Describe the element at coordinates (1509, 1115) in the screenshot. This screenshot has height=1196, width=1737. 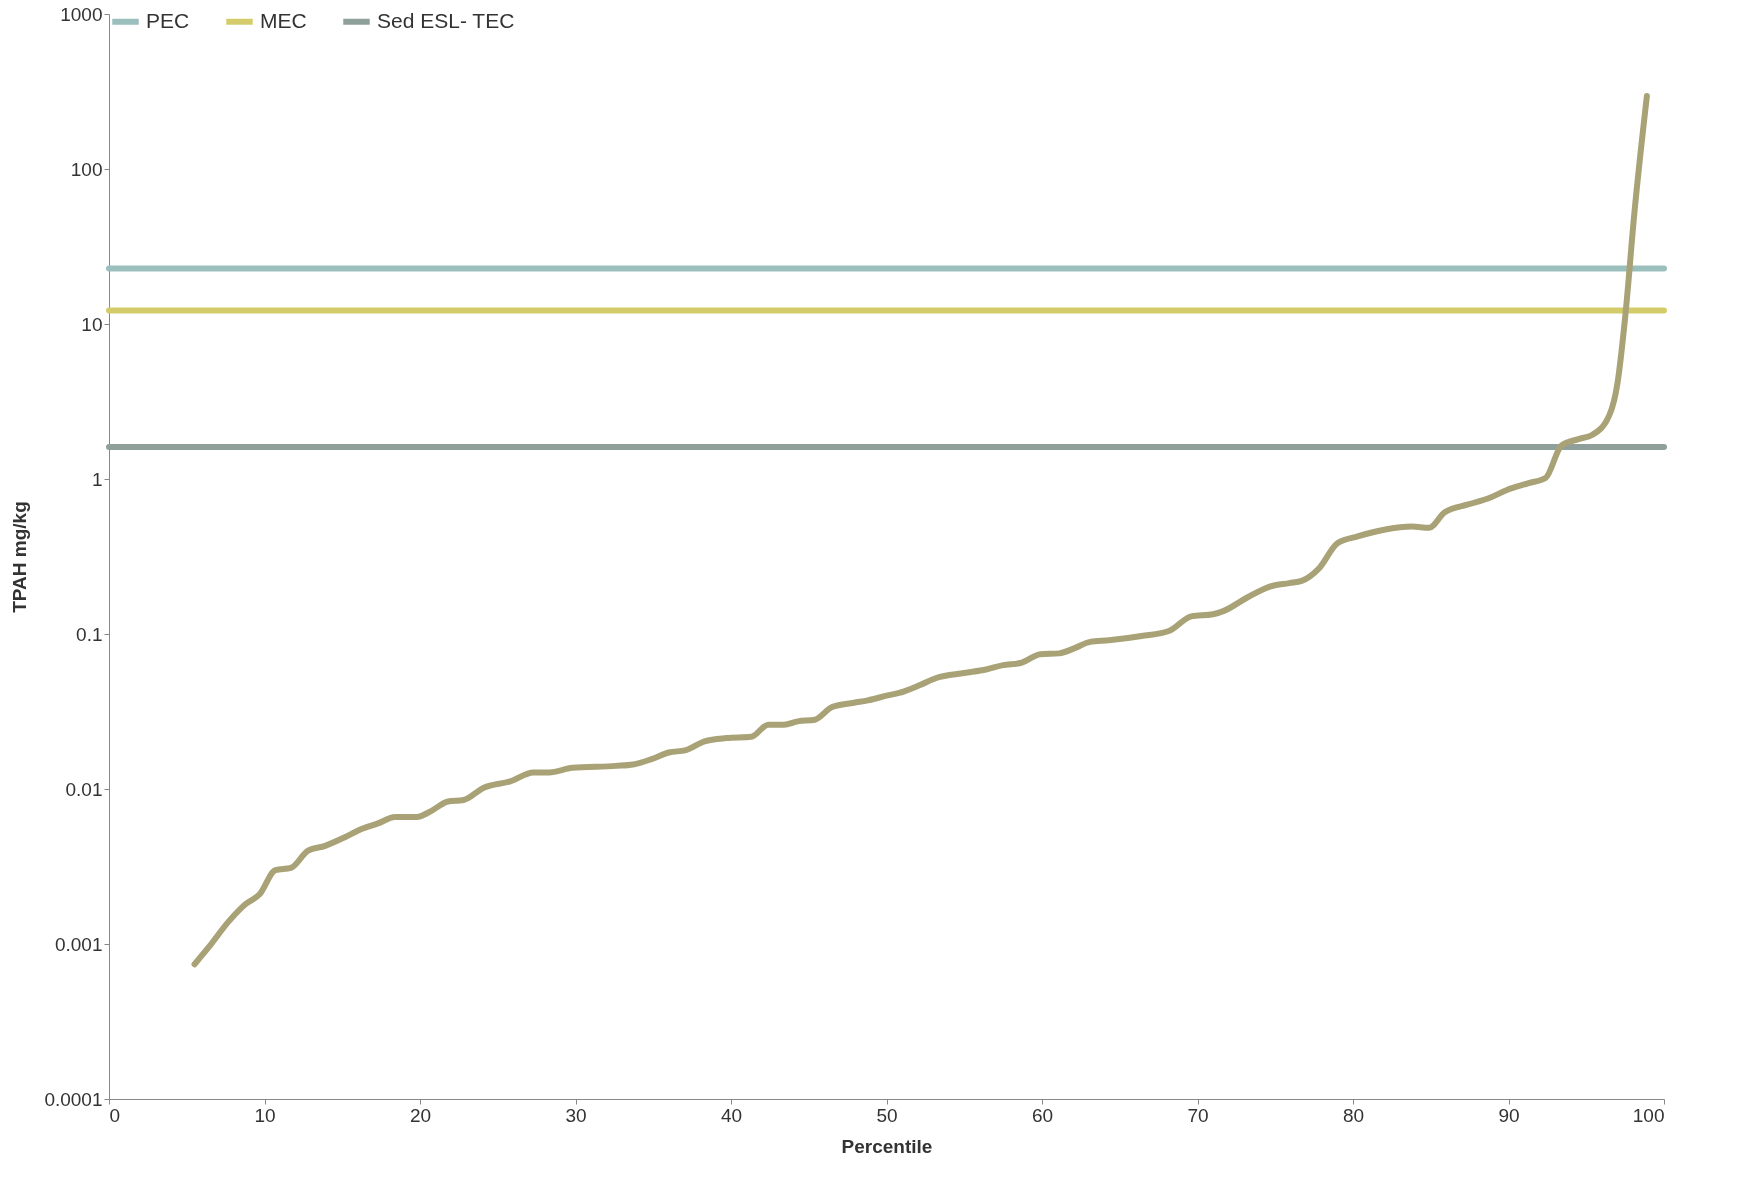
I see `x-tick-label: 90` at that location.